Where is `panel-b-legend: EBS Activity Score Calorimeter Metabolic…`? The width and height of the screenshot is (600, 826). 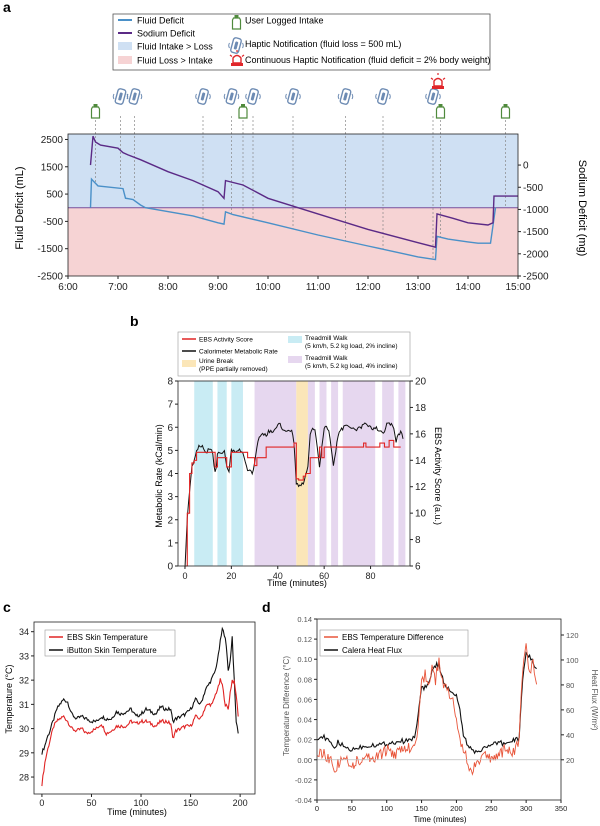 panel-b-legend: EBS Activity Score Calorimeter Metabolic… is located at coordinates (294, 354).